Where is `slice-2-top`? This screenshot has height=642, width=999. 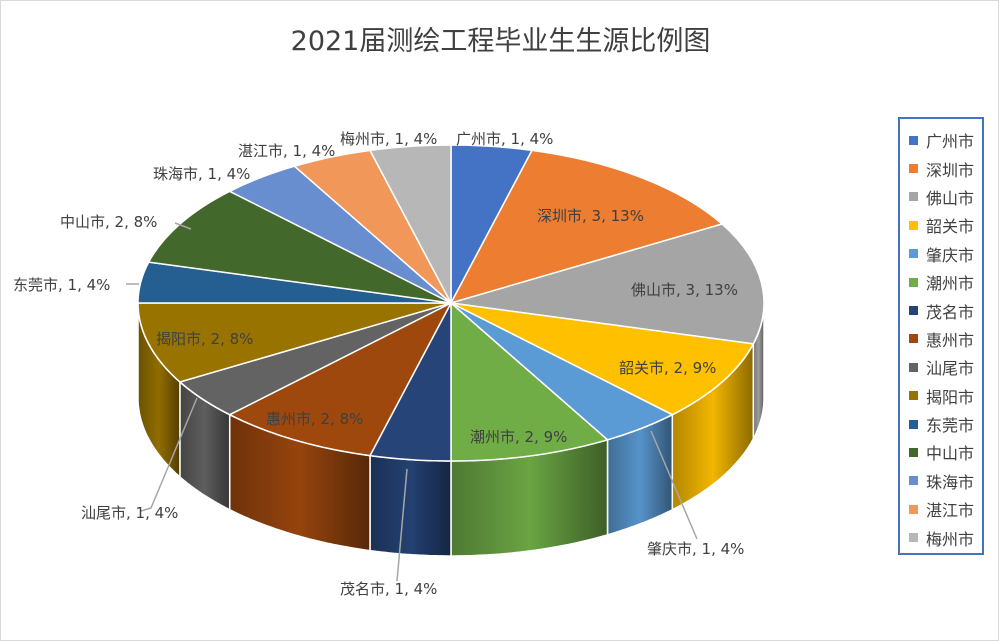
slice-2-top is located at coordinates (586, 226).